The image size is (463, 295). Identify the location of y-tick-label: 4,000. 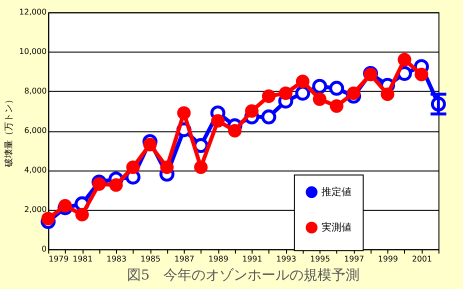
(35, 170).